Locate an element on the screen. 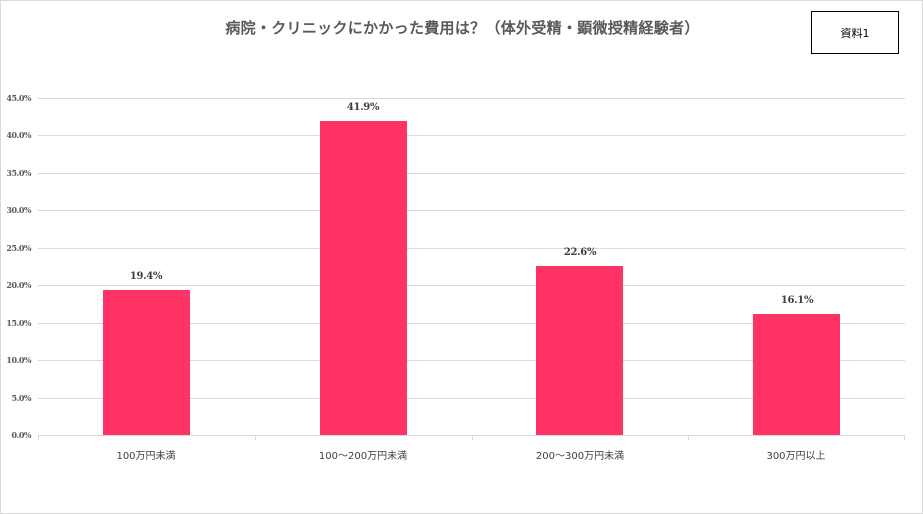 This screenshot has width=923, height=514. y-tick-label: 0.0% is located at coordinates (21, 435).